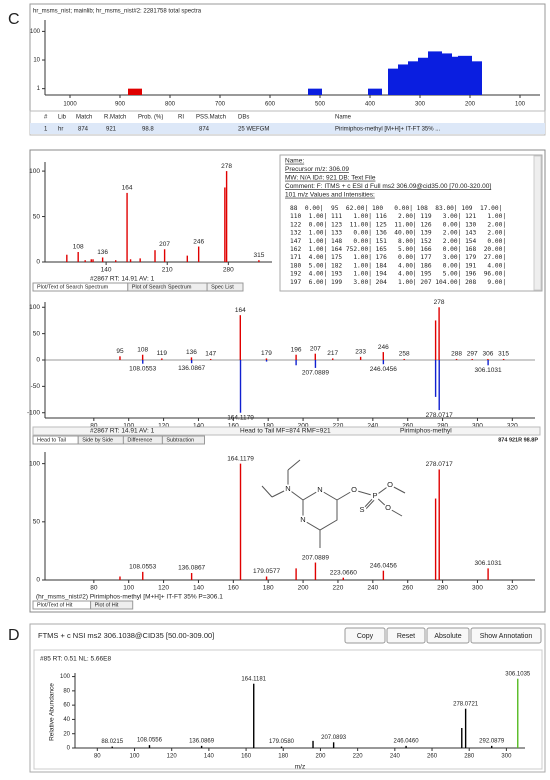 Image resolution: width=550 pixels, height=780 pixels. What do you see at coordinates (46, 118) in the screenshot?
I see `column-header: #` at bounding box center [46, 118].